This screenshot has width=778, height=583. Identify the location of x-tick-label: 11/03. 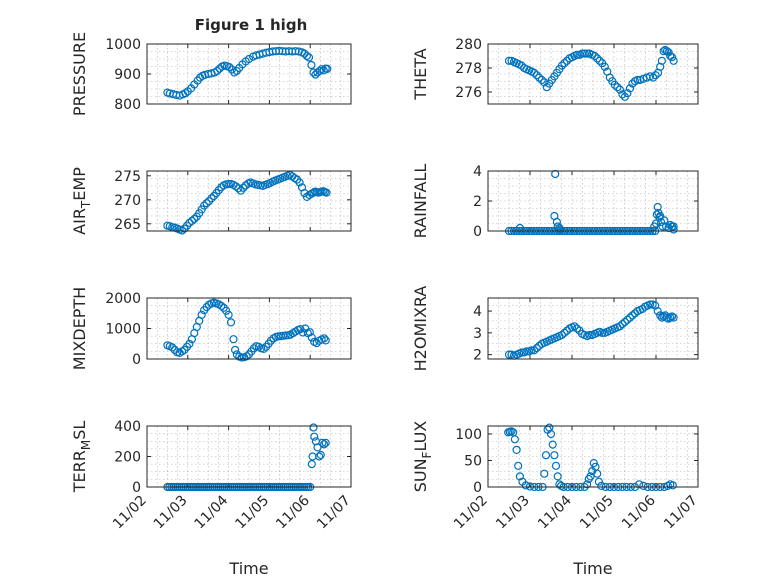
(171, 513).